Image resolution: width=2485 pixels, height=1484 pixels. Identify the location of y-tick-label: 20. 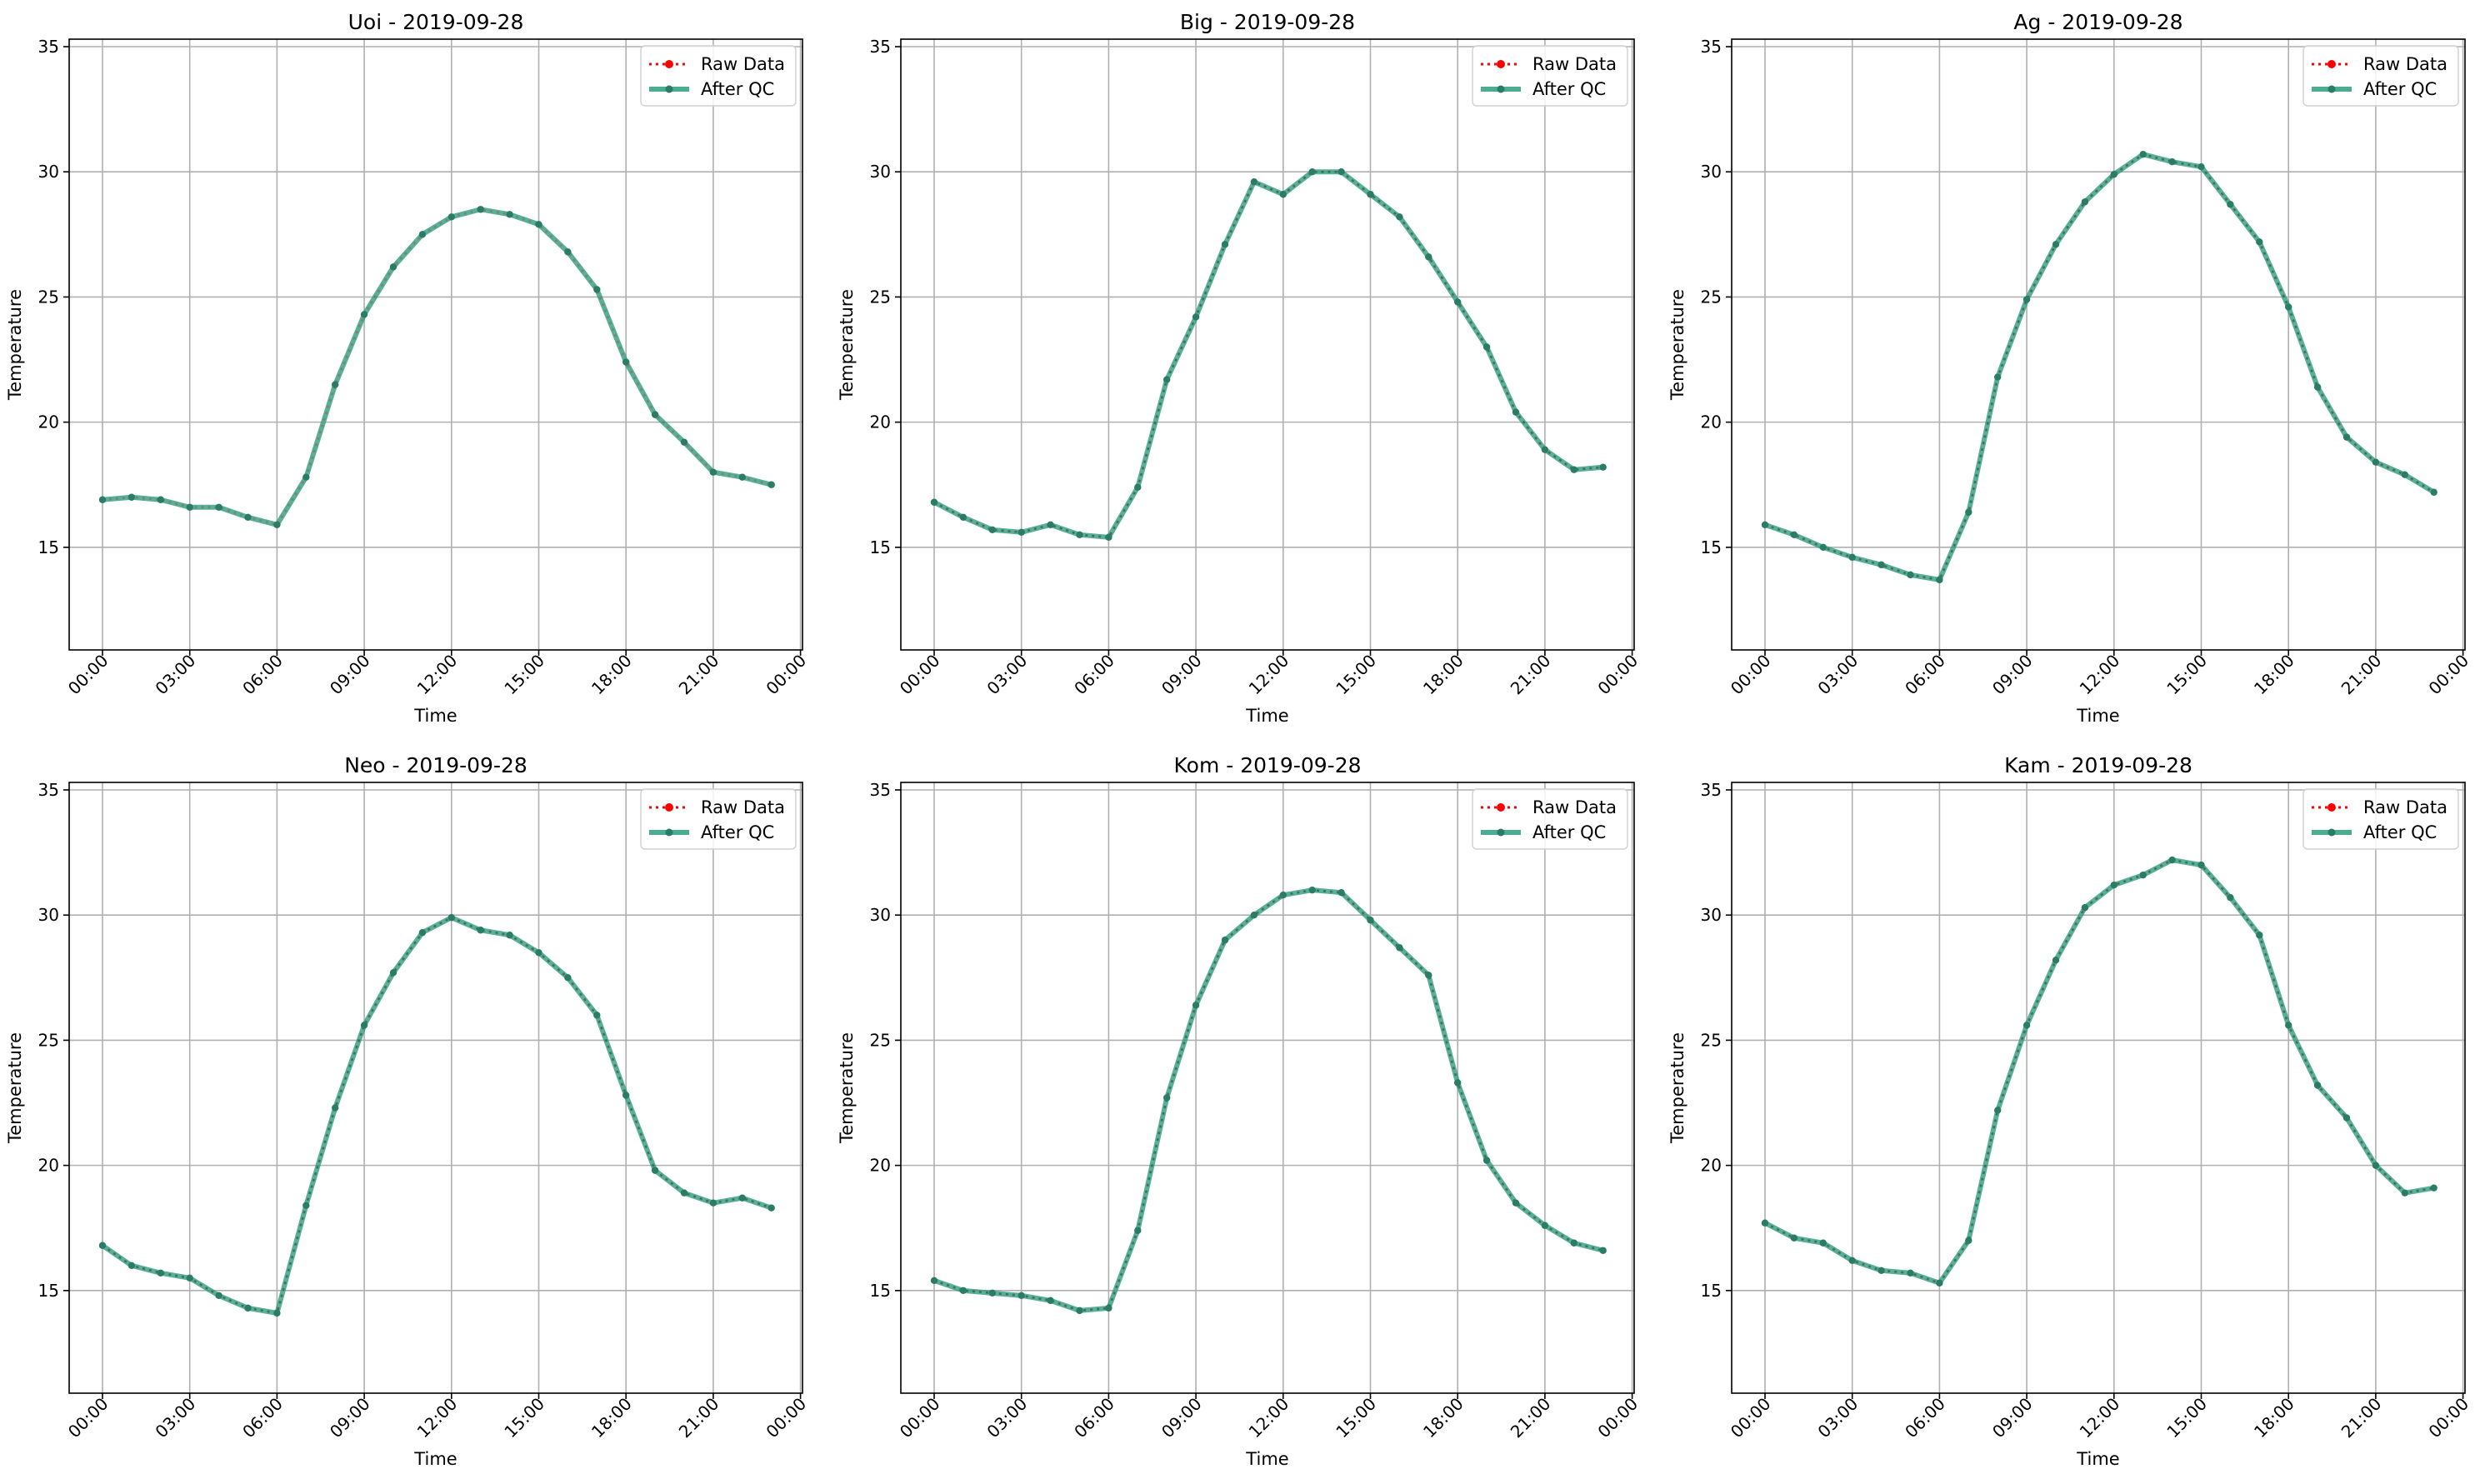
(1711, 422).